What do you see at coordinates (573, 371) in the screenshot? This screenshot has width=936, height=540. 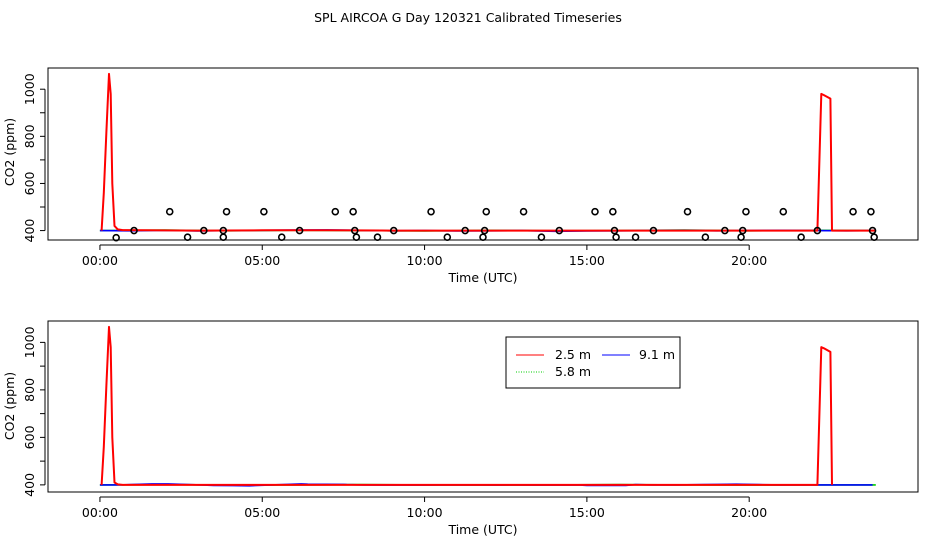 I see `legend-label-5-8m: 5.8 m` at bounding box center [573, 371].